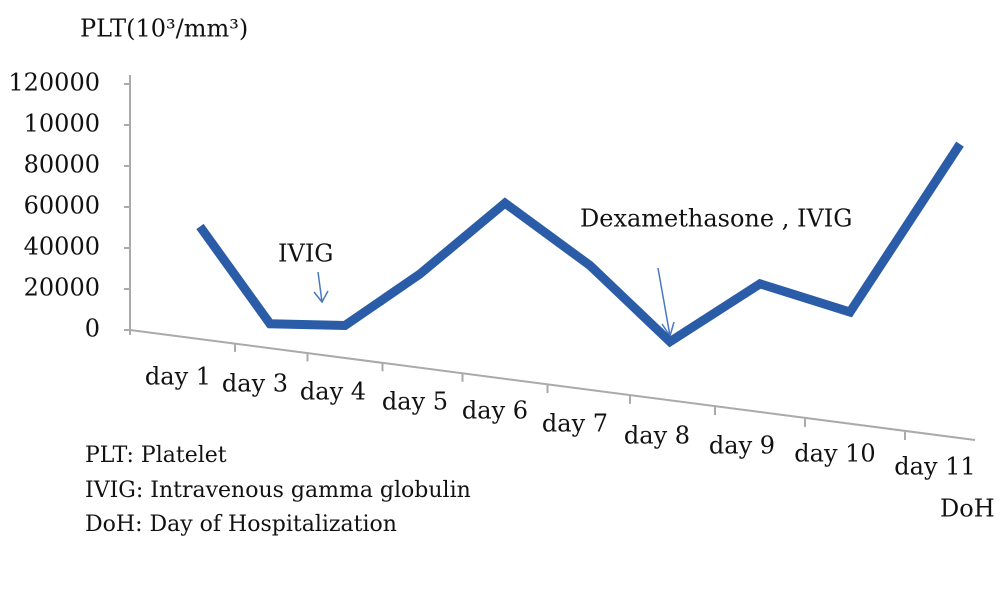 Image resolution: width=1000 pixels, height=594 pixels. Describe the element at coordinates (54, 83) in the screenshot. I see `y-tick-label: 120000` at that location.